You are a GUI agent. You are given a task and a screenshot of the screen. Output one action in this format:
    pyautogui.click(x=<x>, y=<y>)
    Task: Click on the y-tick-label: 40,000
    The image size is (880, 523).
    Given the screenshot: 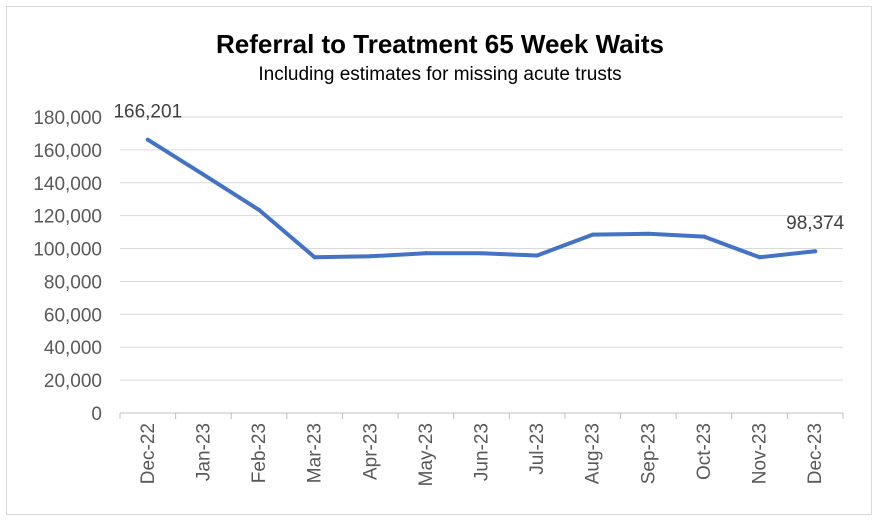 What is the action you would take?
    pyautogui.click(x=73, y=348)
    